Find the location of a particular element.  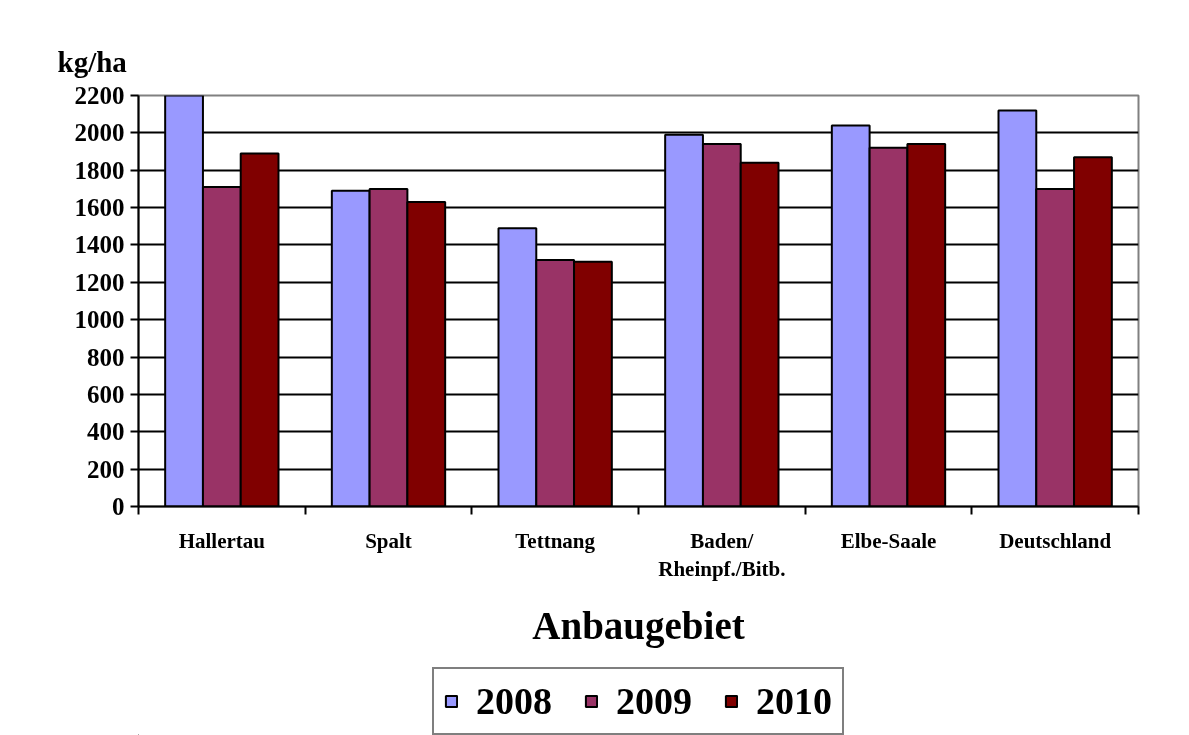

x-tick-label: Hallertau is located at coordinates (222, 540).